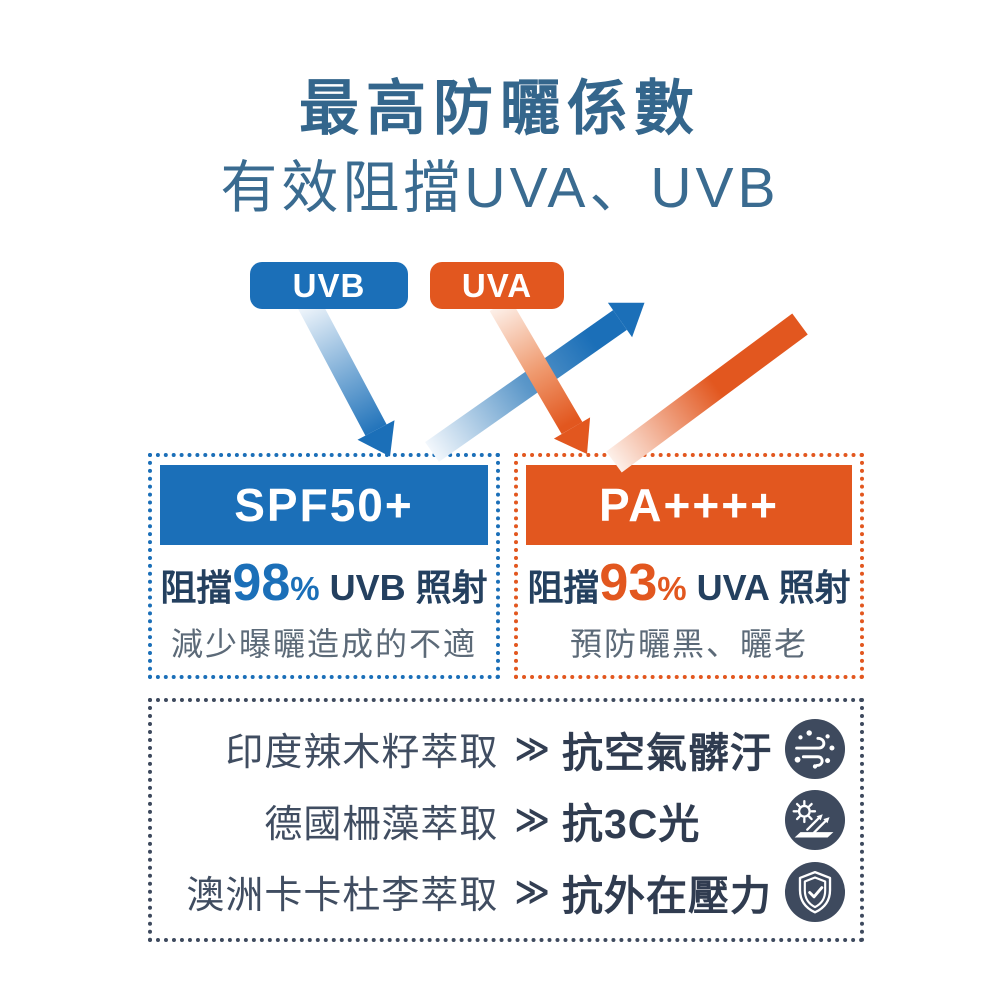  I want to click on pa-card-header: PA++++, so click(689, 505).